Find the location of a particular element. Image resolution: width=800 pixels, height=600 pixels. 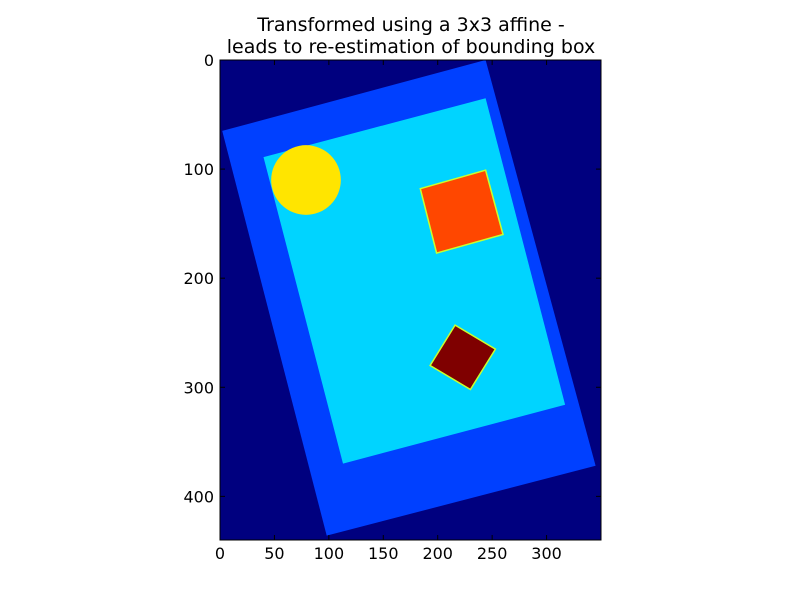

chart-title-line-2: leads to re-estimation of bounding box is located at coordinates (411, 47).